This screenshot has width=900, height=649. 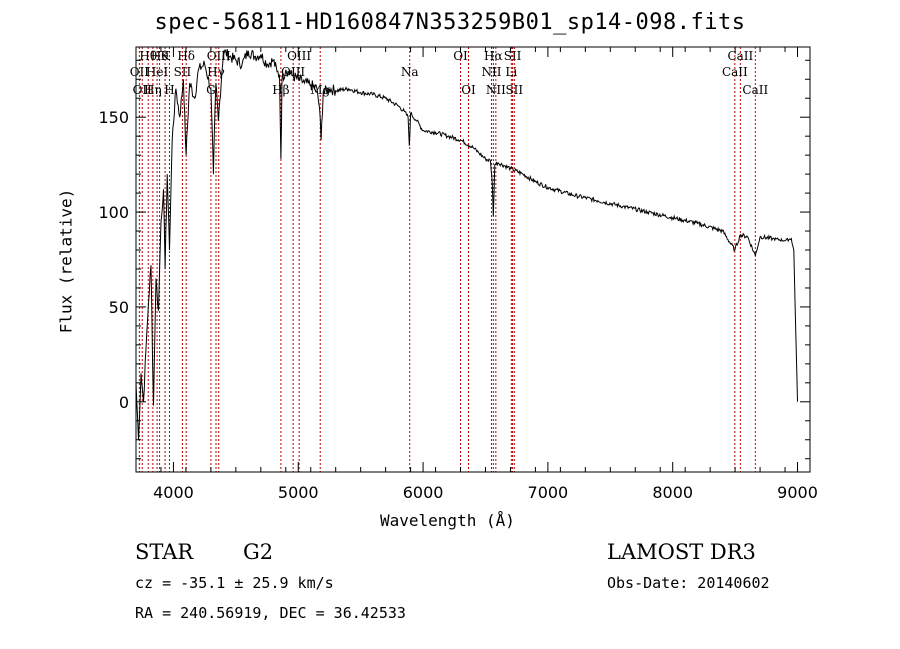 I want to click on line-marker-label-25: SII, so click(x=514, y=90).